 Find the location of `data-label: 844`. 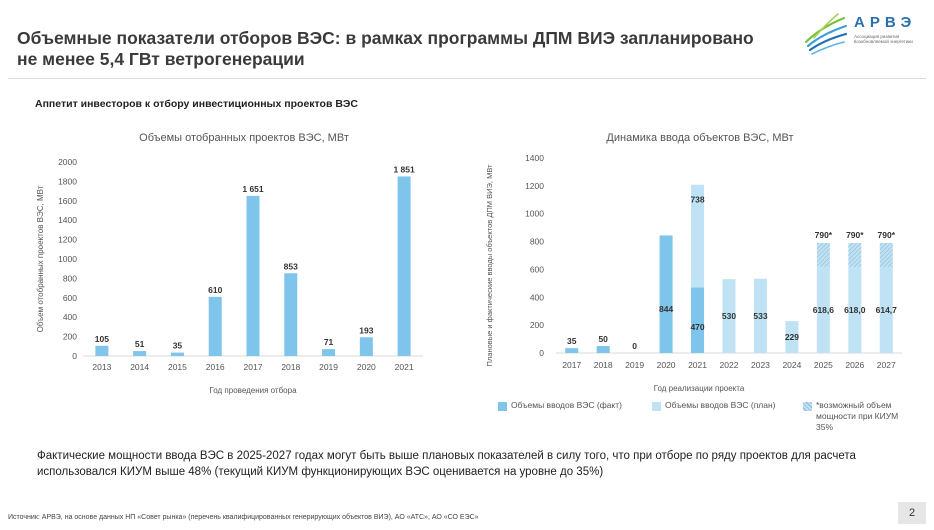

data-label: 844 is located at coordinates (666, 309).